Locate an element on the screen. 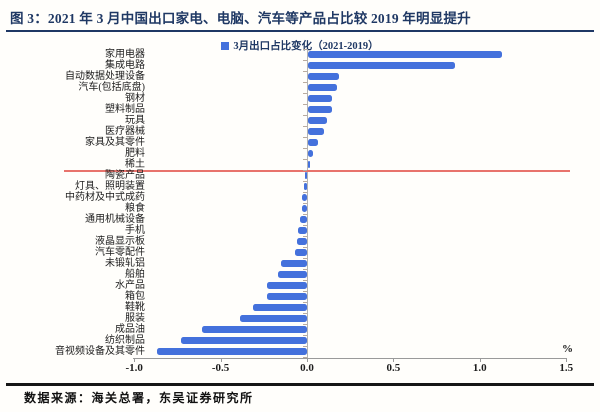 The width and height of the screenshot is (600, 412). category-label: 音视频设备及其零件 is located at coordinates (100, 351).